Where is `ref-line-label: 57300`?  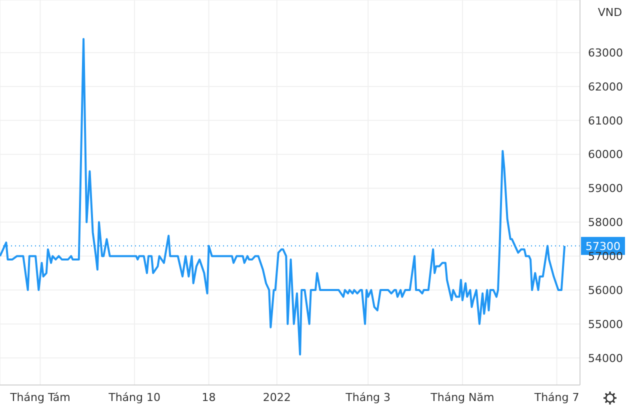 ref-line-label: 57300 is located at coordinates (603, 246).